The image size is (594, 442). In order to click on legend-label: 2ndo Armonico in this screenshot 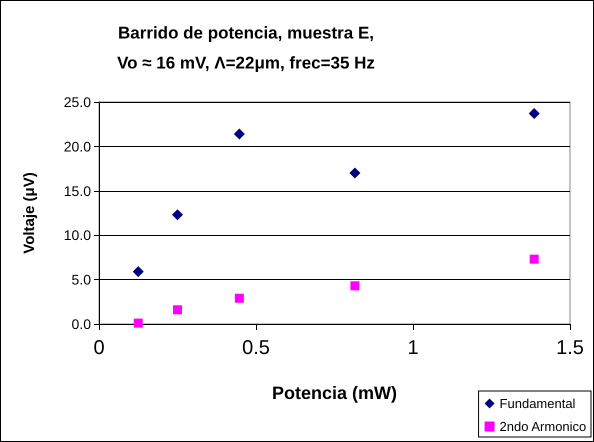, I will do `click(543, 426)`.